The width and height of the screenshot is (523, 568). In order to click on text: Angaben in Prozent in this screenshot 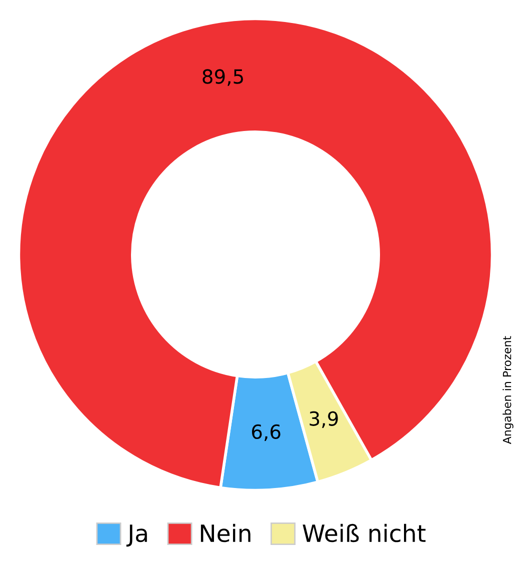, I will do `click(508, 390)`.